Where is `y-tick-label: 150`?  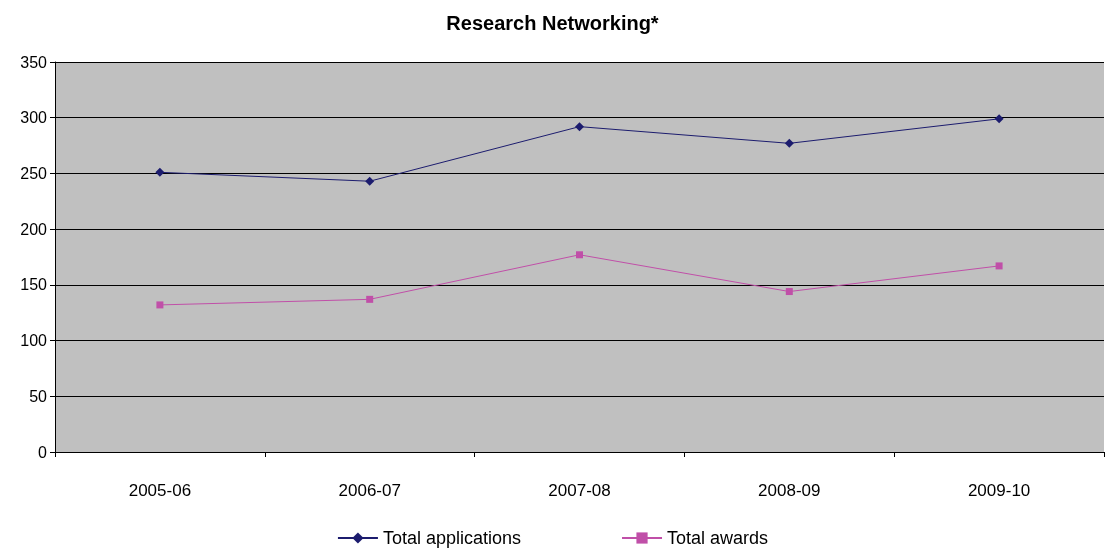
y-tick-label: 150 is located at coordinates (34, 285).